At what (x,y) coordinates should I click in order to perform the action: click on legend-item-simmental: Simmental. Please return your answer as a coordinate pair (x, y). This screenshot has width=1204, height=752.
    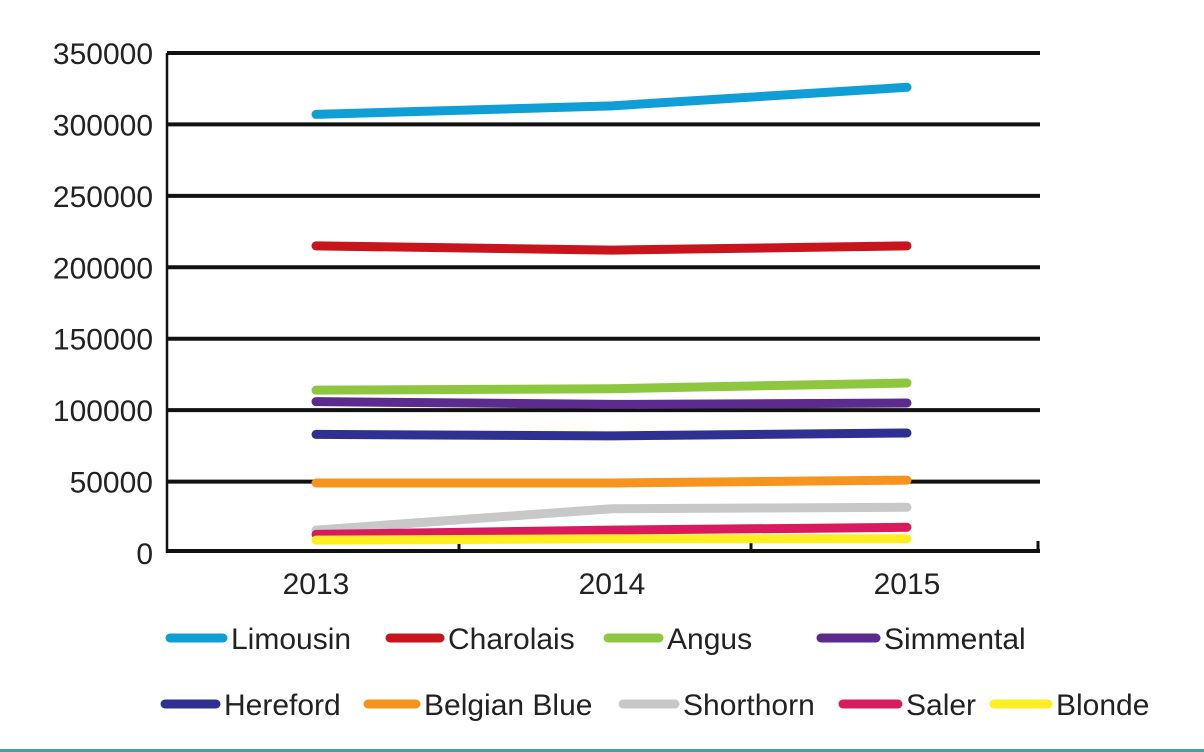
    Looking at the image, I should click on (921, 639).